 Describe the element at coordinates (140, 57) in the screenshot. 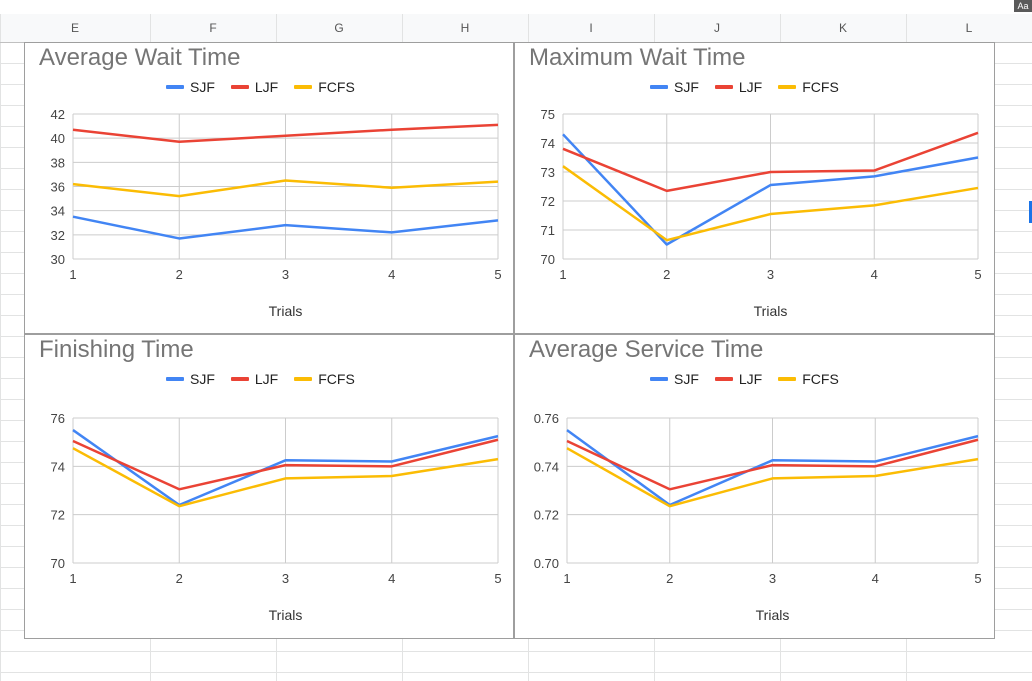

I see `chart-title: Average Wait Time` at that location.